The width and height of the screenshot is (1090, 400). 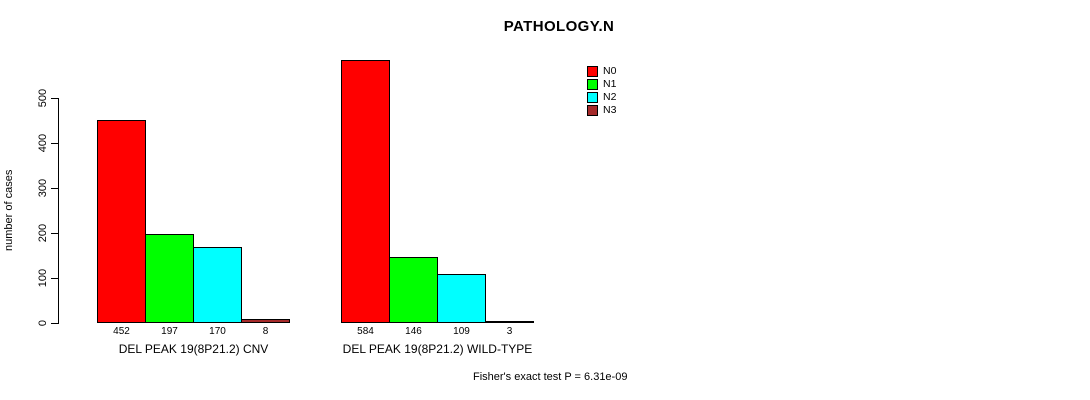 What do you see at coordinates (217, 284) in the screenshot?
I see `bar-n2-group1` at bounding box center [217, 284].